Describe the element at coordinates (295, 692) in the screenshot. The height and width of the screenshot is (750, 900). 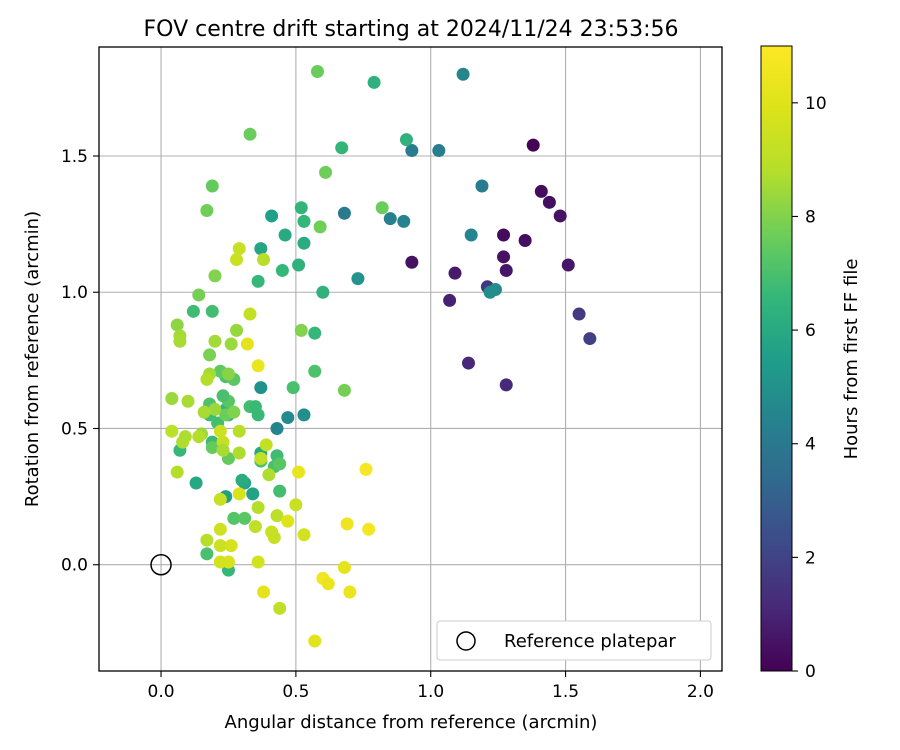
I see `x-tick-label: 0.5` at that location.